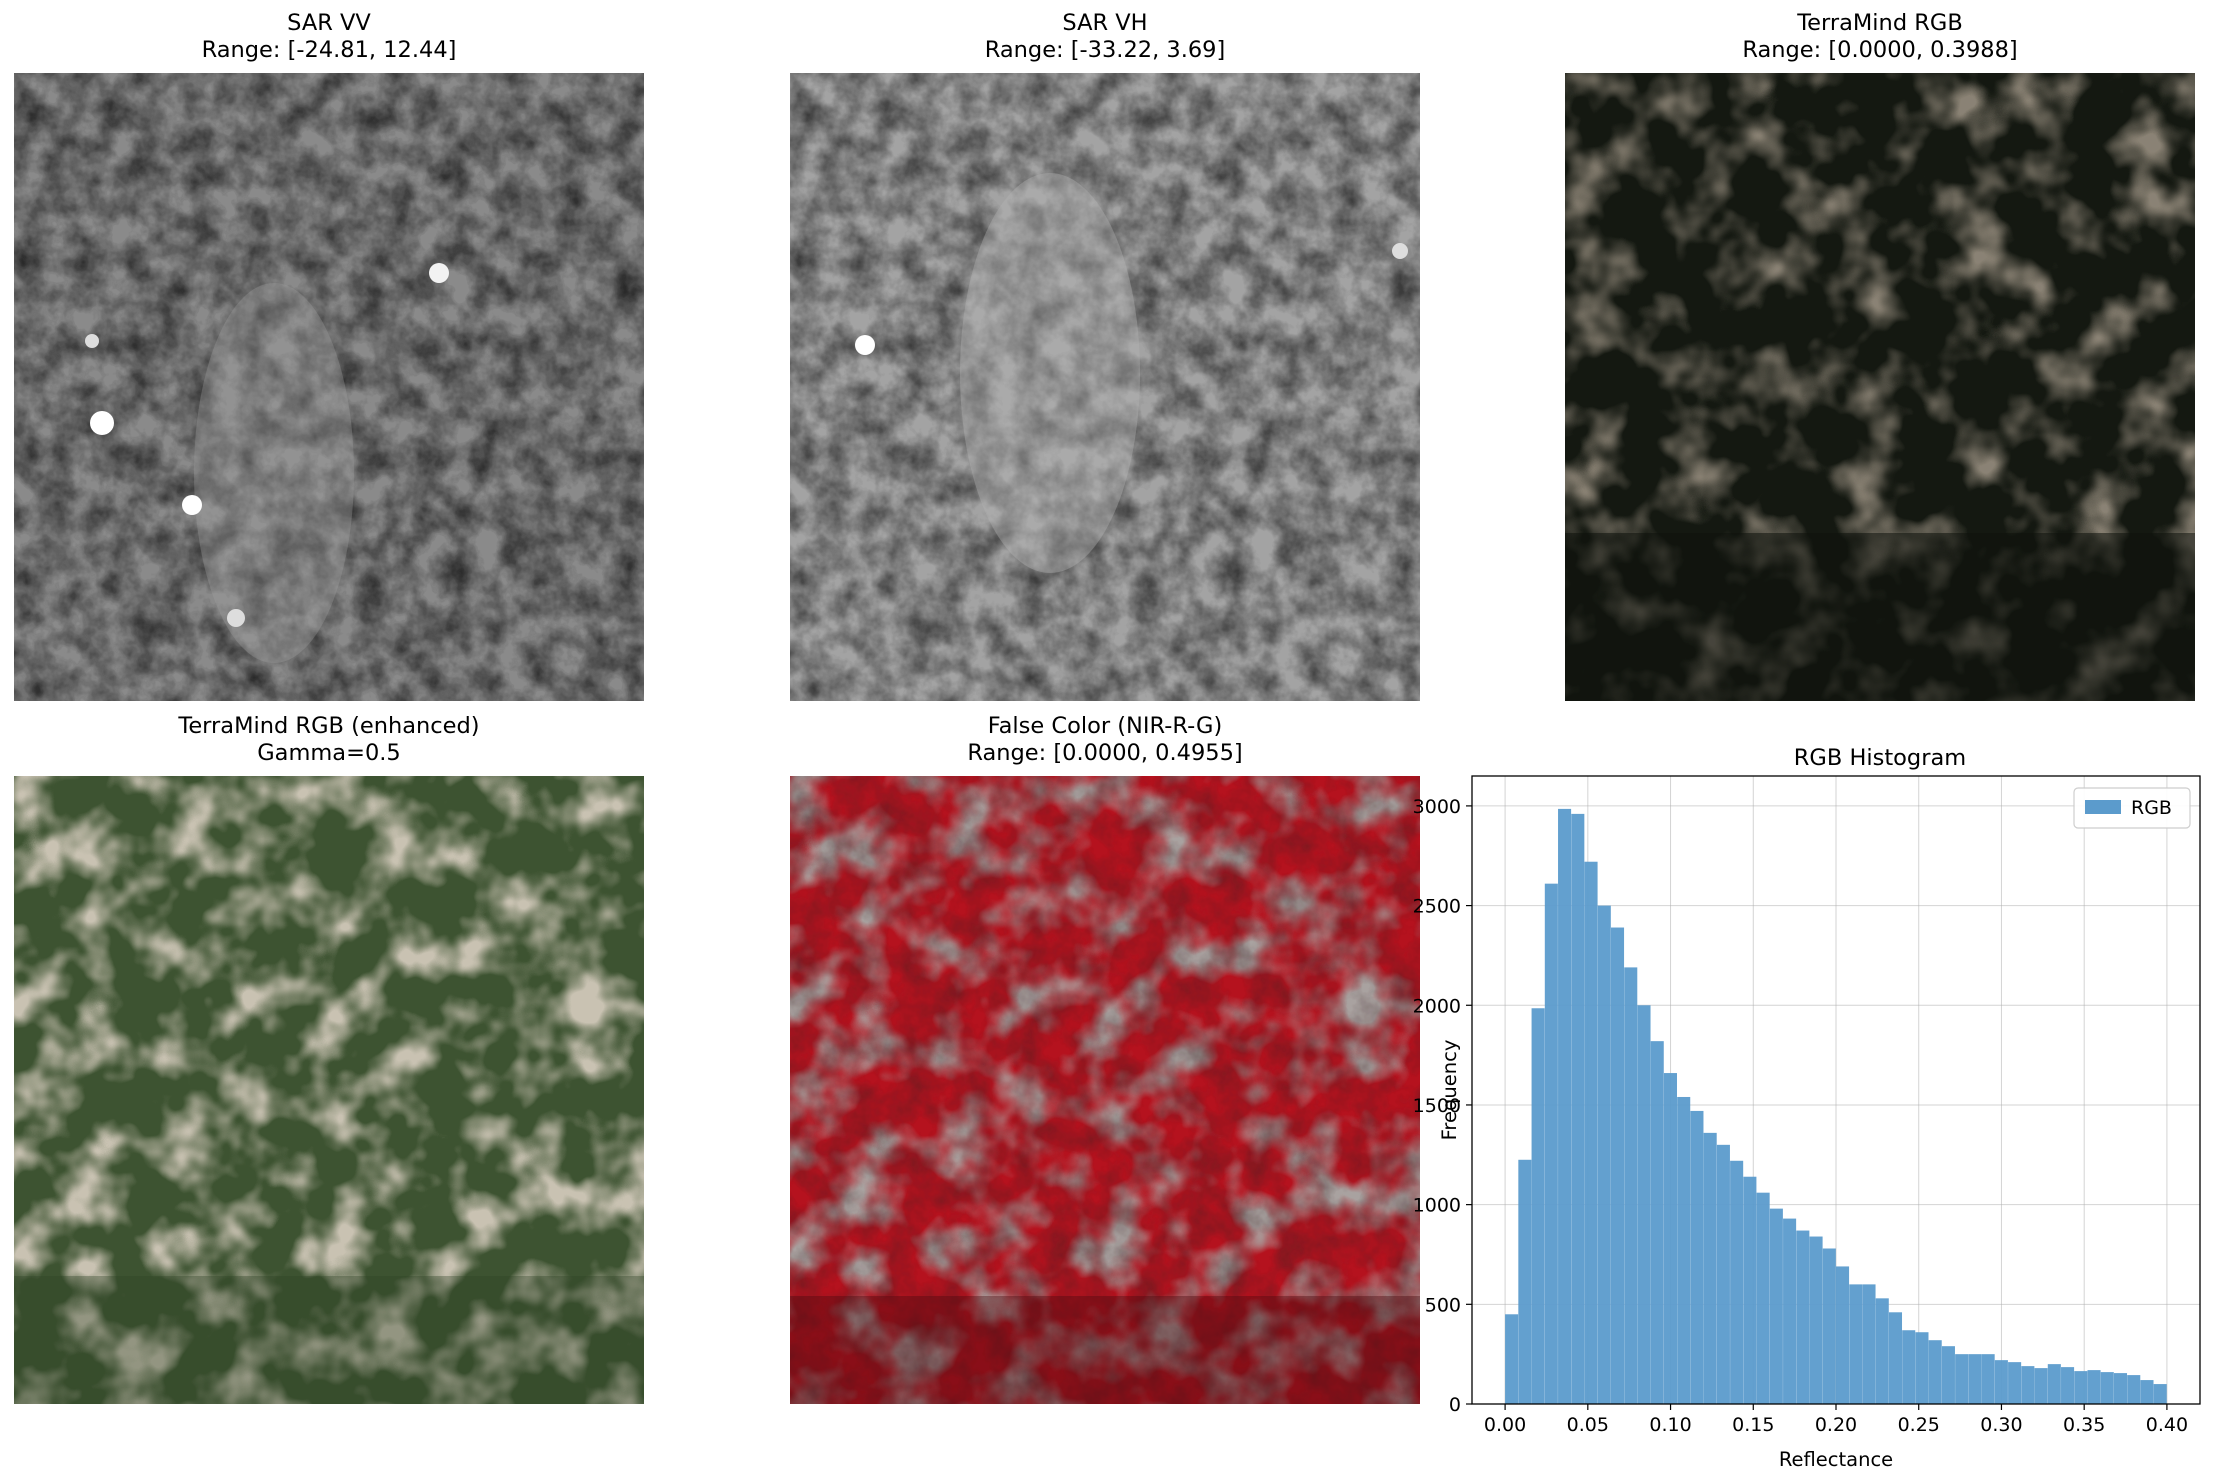 Image resolution: width=2221 pixels, height=1483 pixels. What do you see at coordinates (1105, 753) in the screenshot?
I see `panel-subtitle-text: Range: [0.0000, 0.4955]` at bounding box center [1105, 753].